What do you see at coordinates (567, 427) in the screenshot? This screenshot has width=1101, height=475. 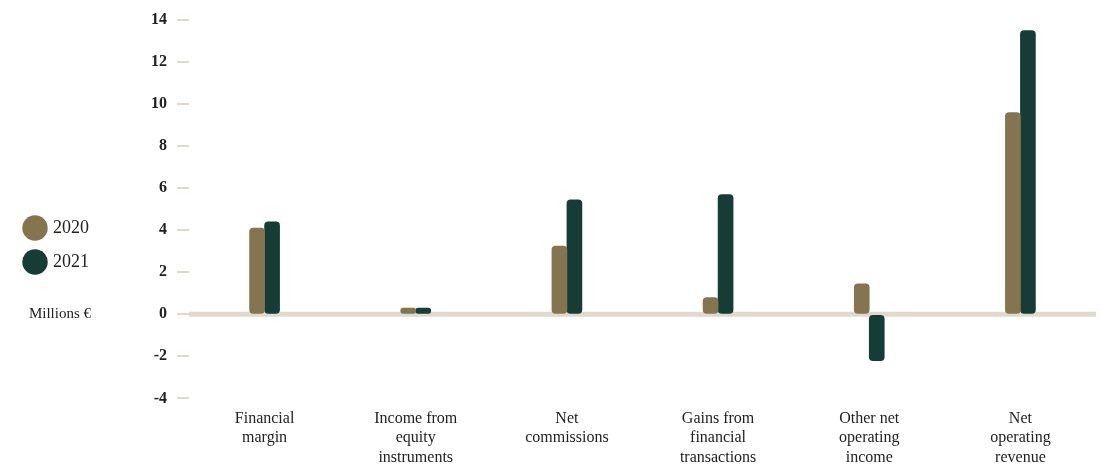 I see `x-tick-label: Net commissions` at bounding box center [567, 427].